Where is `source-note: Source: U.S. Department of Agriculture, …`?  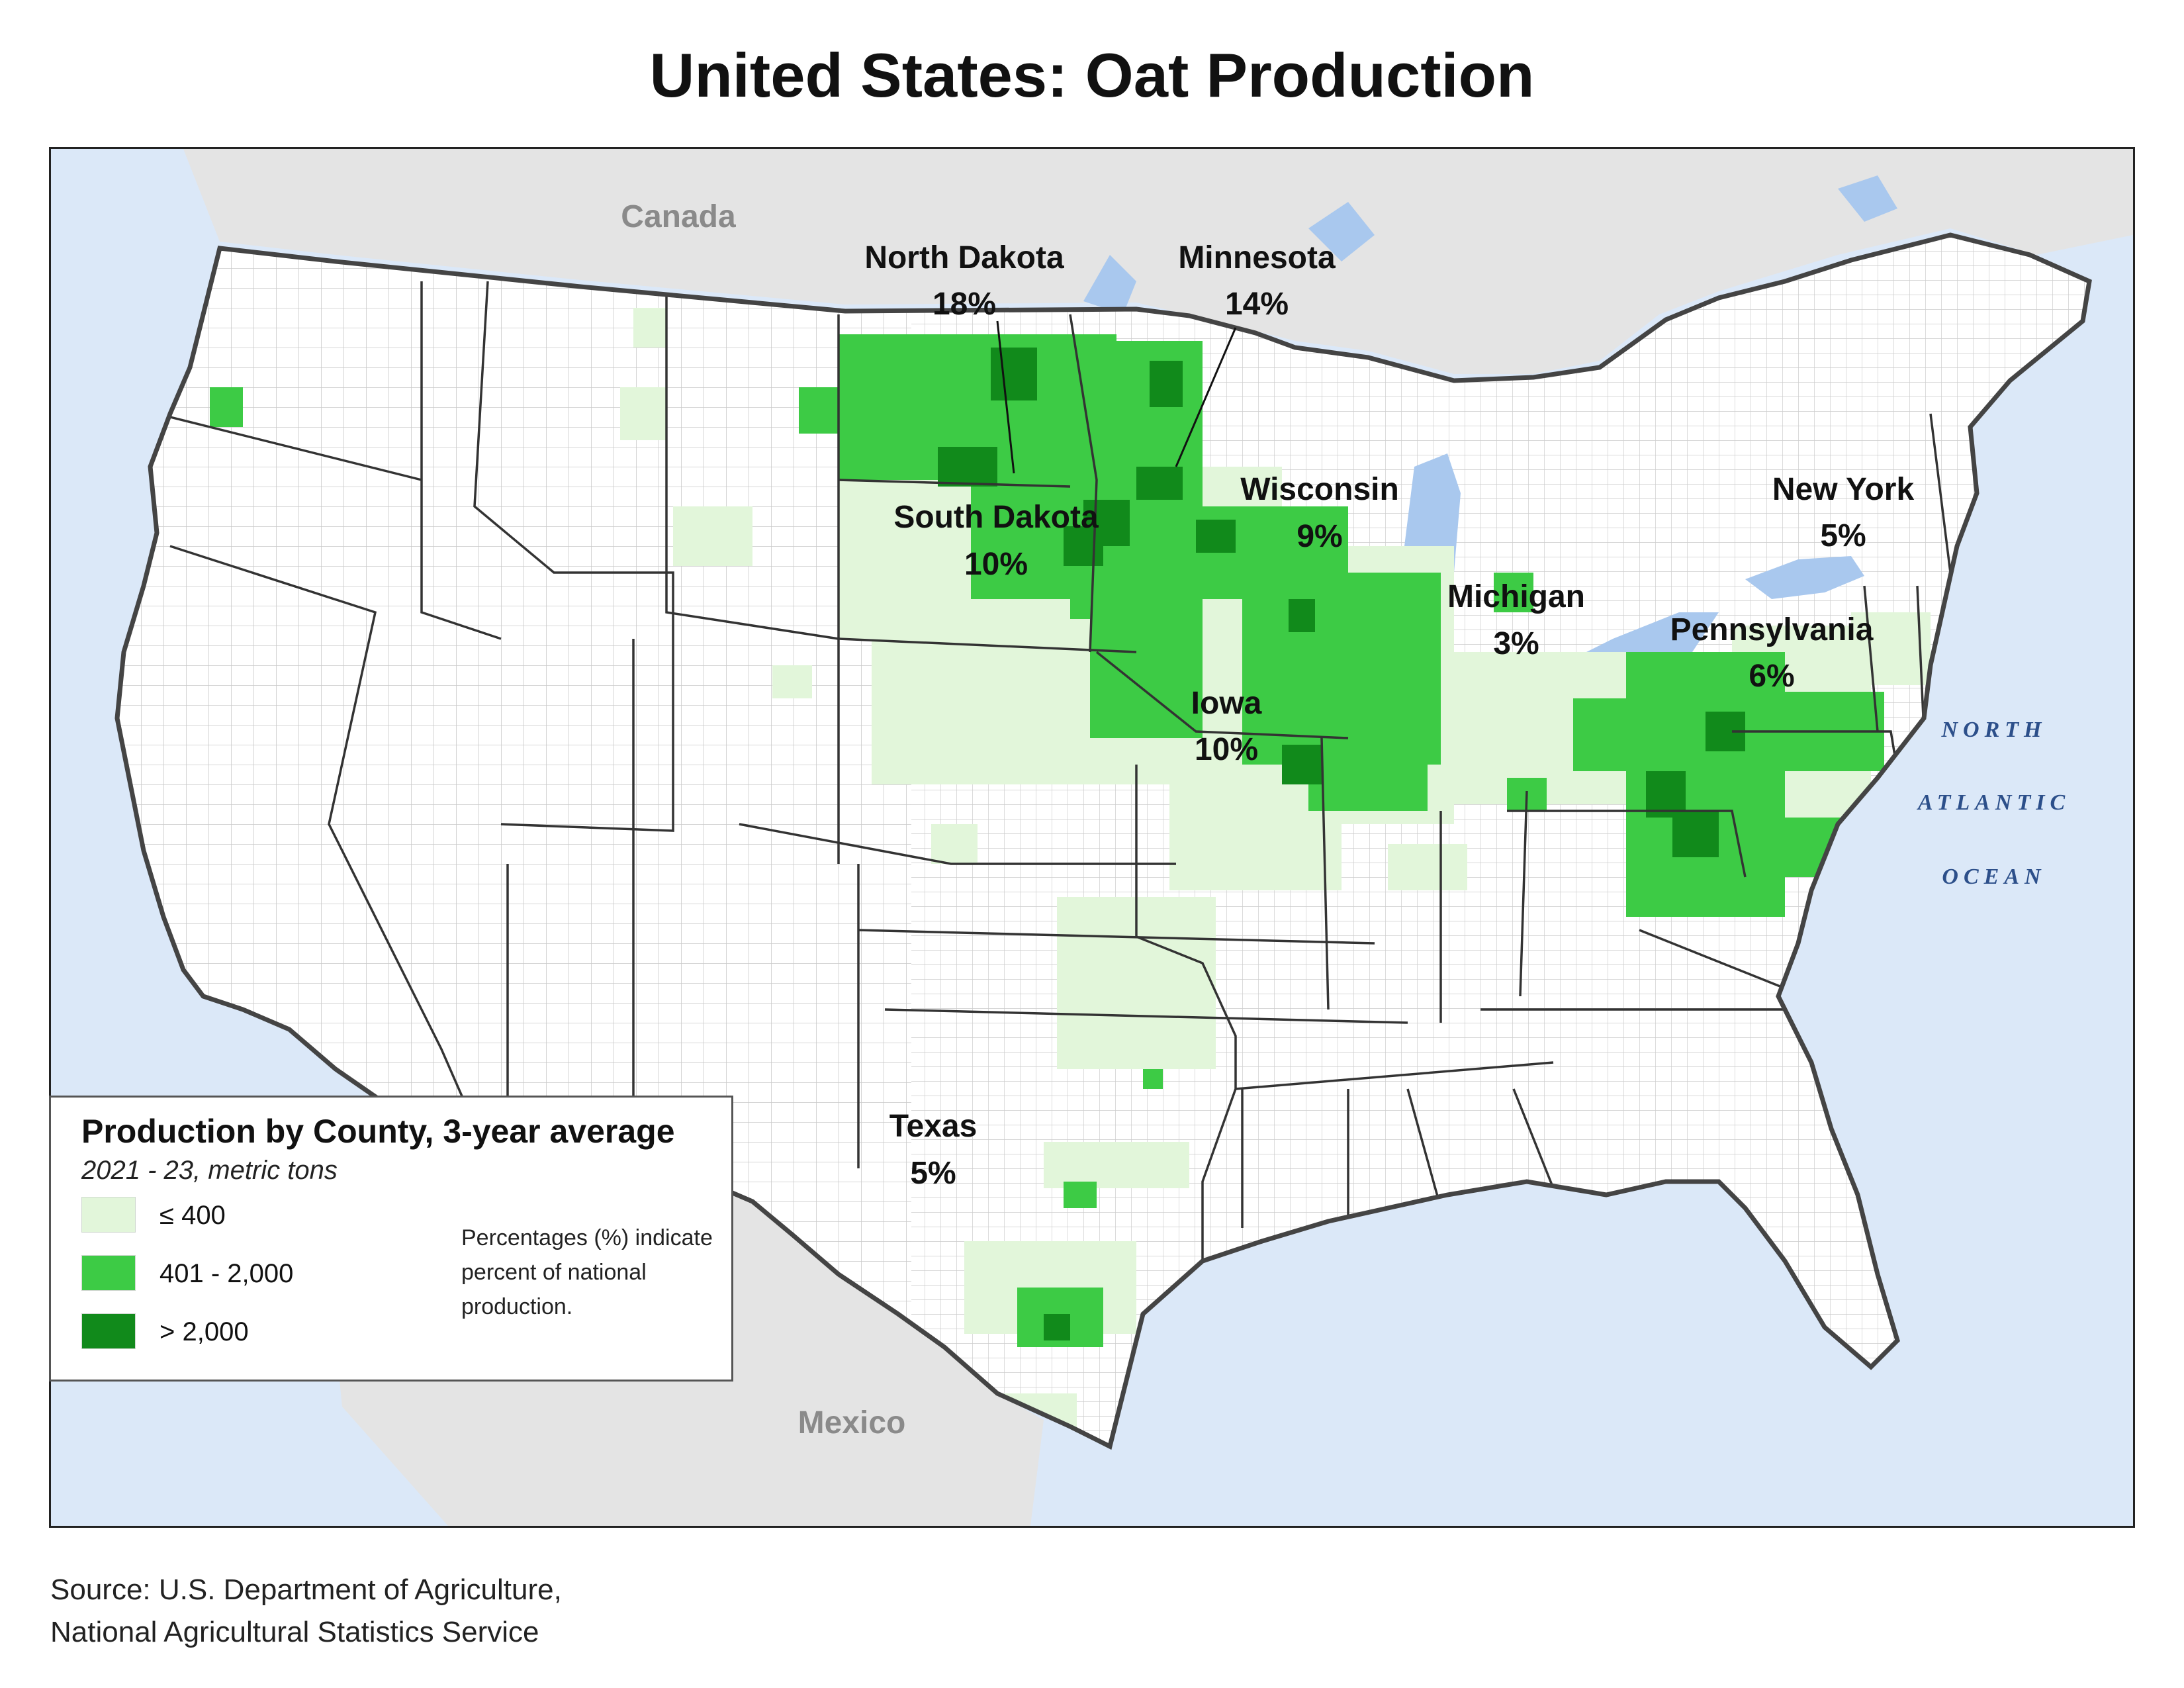
source-note: Source: U.S. Department of Agriculture, … is located at coordinates (306, 1611).